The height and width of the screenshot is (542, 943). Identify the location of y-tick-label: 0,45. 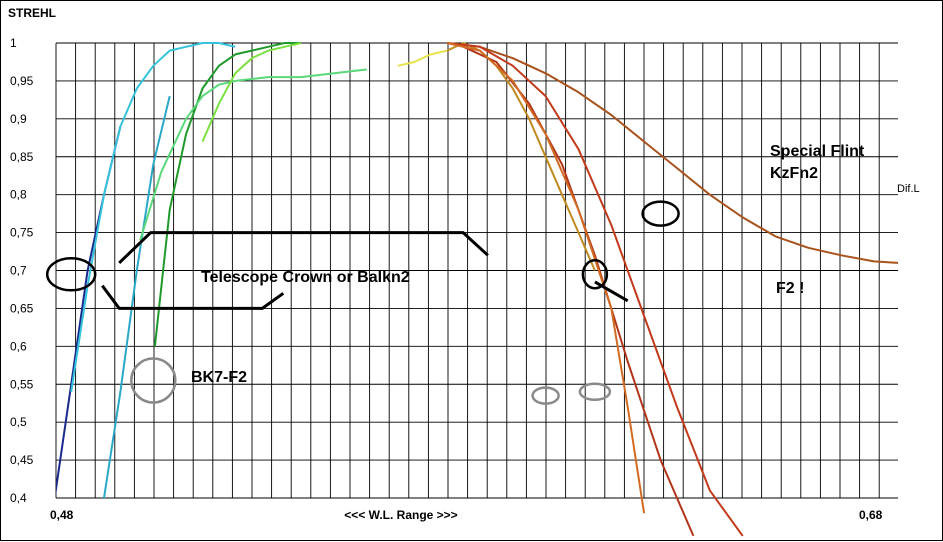
(22, 460).